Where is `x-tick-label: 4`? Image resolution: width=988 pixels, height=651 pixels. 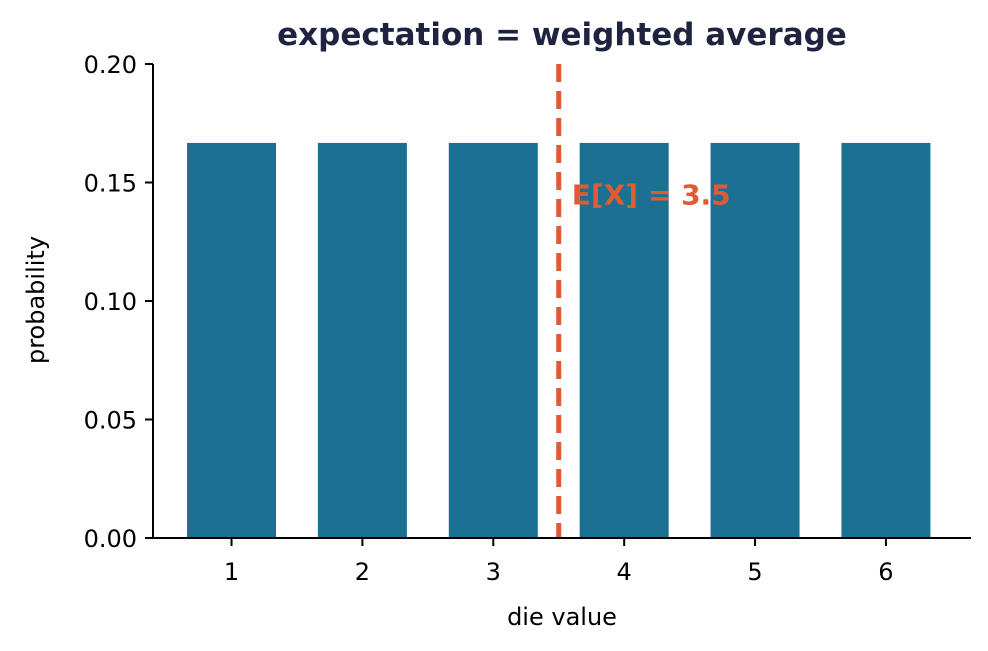
x-tick-label: 4 is located at coordinates (624, 572).